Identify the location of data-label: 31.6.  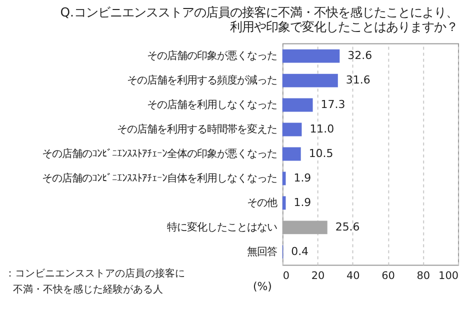
(358, 80).